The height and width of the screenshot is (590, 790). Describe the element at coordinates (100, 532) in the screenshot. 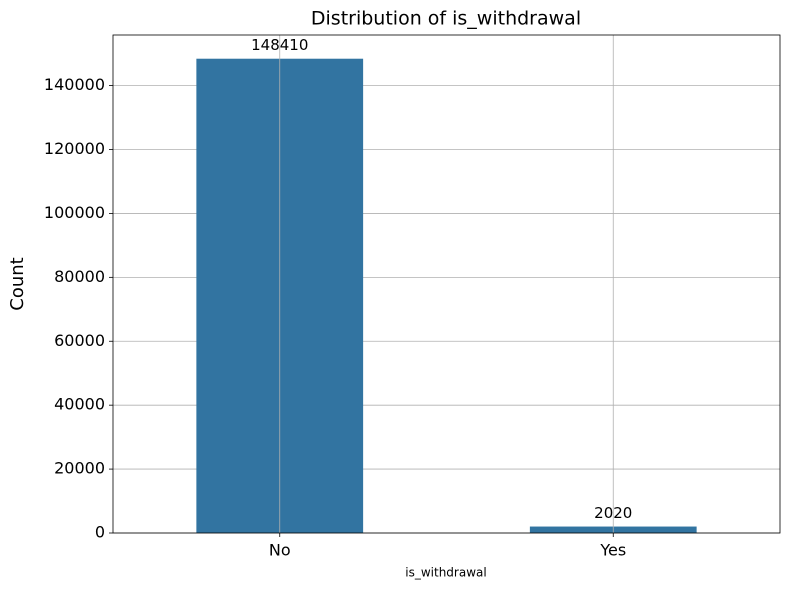

I see `y-tick-label: 0` at that location.